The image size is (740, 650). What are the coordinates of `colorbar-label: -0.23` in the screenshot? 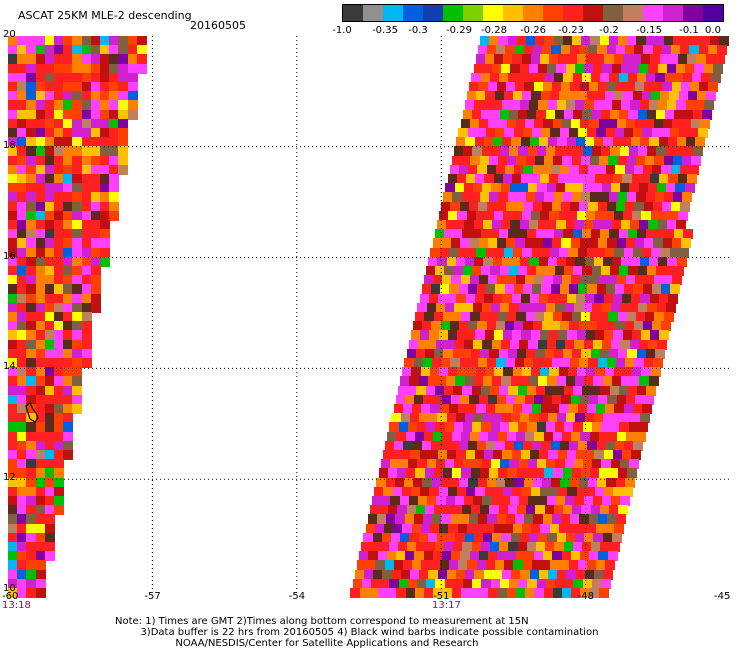 It's located at (571, 30).